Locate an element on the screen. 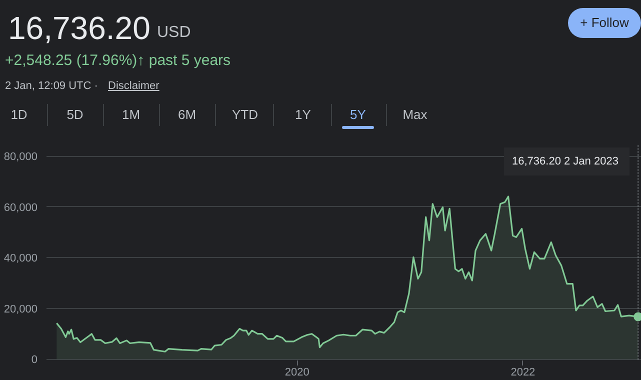 This screenshot has width=641, height=380. y-tick-label: 80,000 is located at coordinates (21, 157).